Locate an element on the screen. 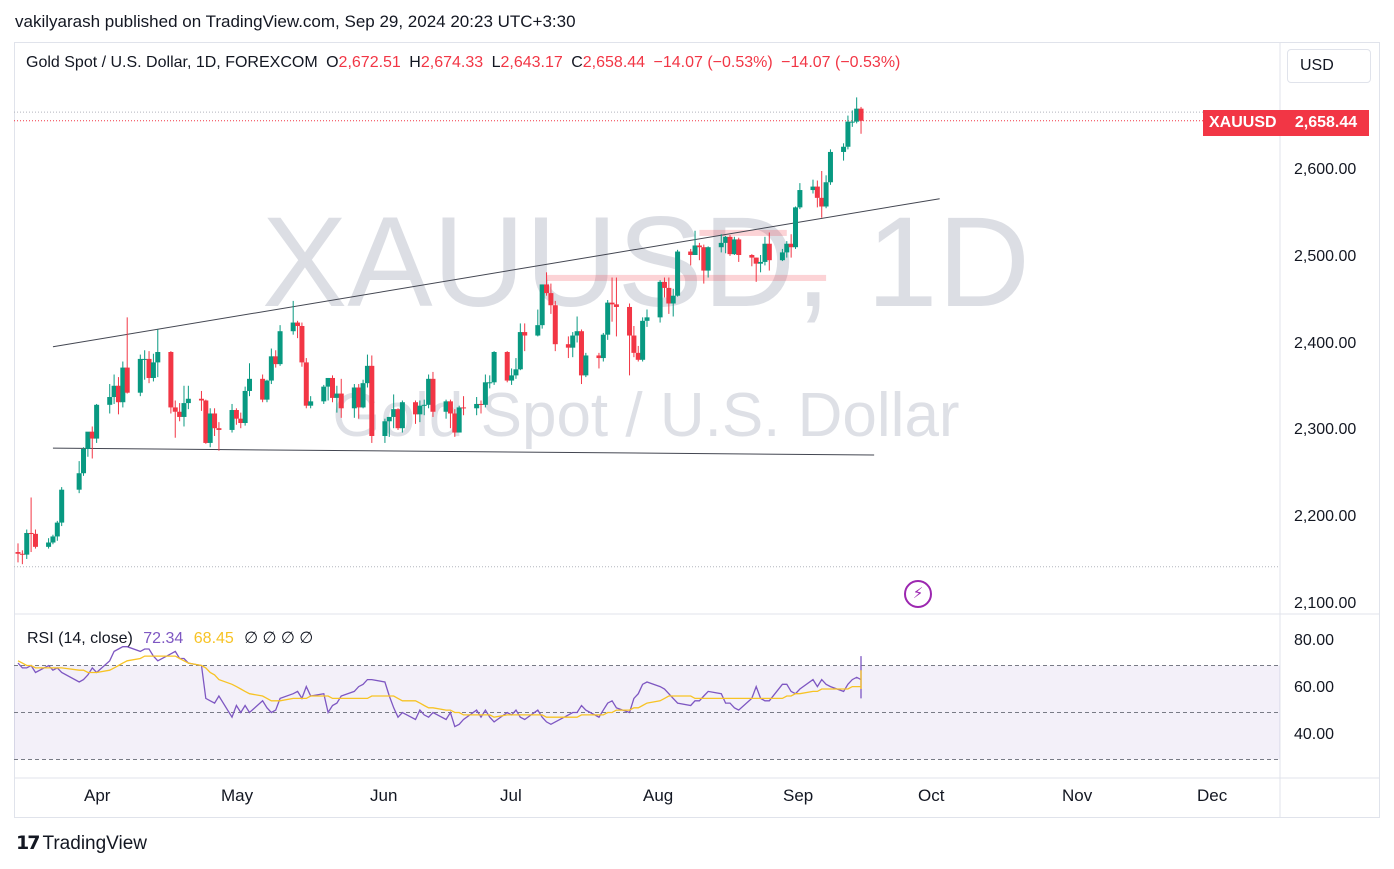 This screenshot has width=1394, height=869. rsi-axis-label: 60.00 is located at coordinates (1314, 687).